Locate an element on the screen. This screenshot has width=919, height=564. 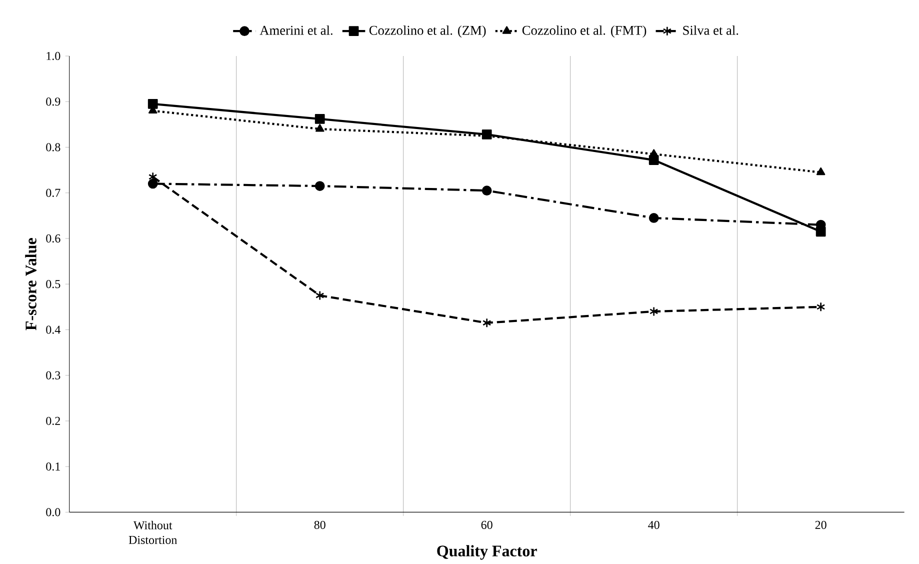
y-tick-label: 0.4 is located at coordinates (53, 330).